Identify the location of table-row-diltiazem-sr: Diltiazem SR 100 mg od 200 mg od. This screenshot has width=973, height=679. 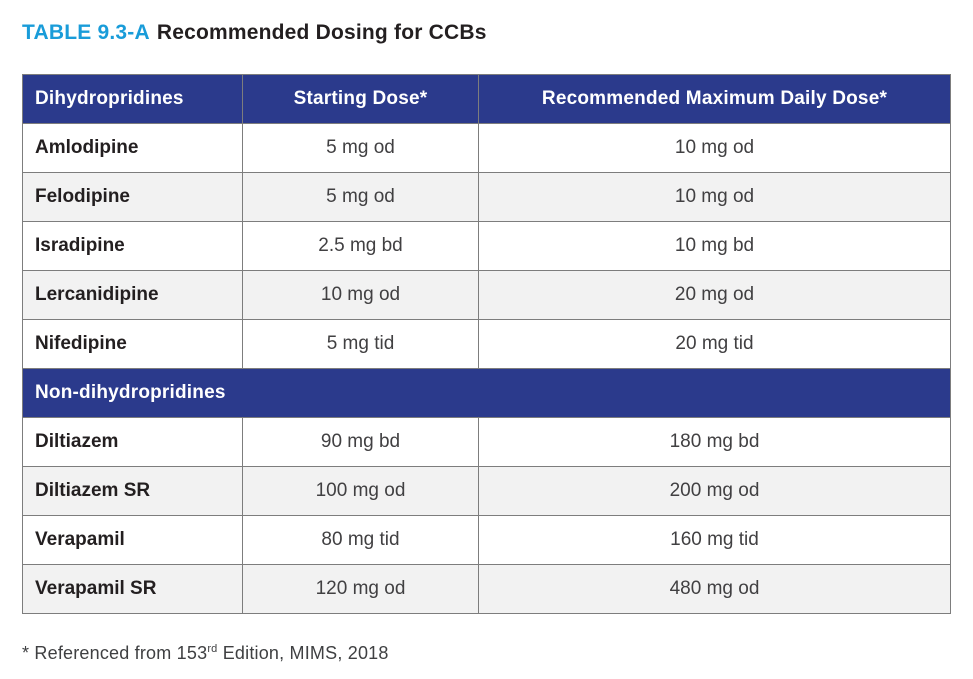
(486, 491).